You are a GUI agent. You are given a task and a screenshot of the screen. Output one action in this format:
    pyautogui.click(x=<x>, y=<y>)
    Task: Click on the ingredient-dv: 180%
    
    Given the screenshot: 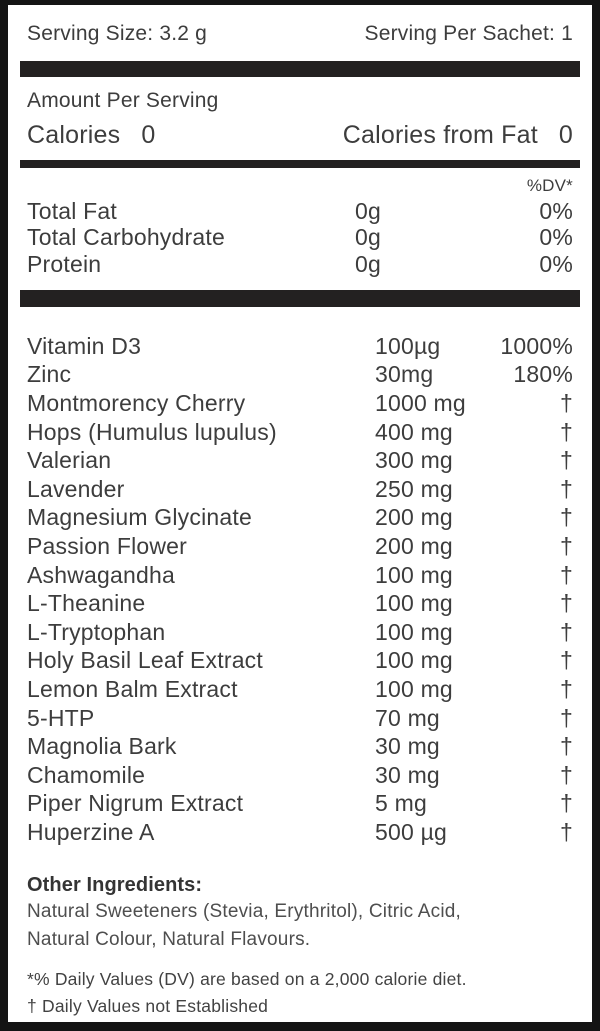 What is the action you would take?
    pyautogui.click(x=543, y=374)
    